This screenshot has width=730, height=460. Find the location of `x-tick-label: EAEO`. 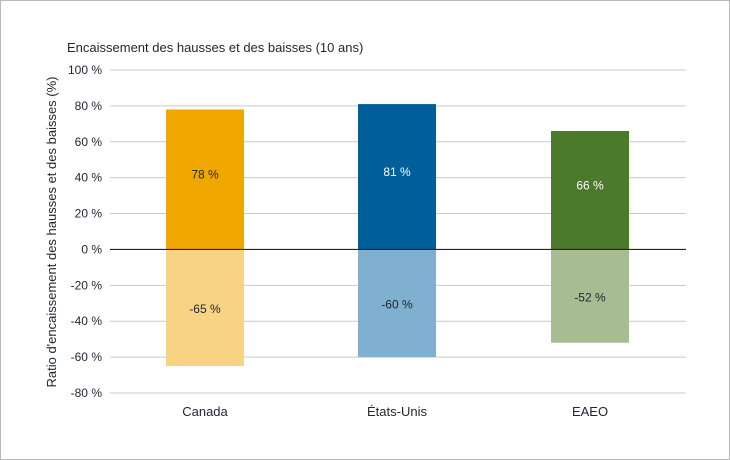

x-tick-label: EAEO is located at coordinates (590, 411).